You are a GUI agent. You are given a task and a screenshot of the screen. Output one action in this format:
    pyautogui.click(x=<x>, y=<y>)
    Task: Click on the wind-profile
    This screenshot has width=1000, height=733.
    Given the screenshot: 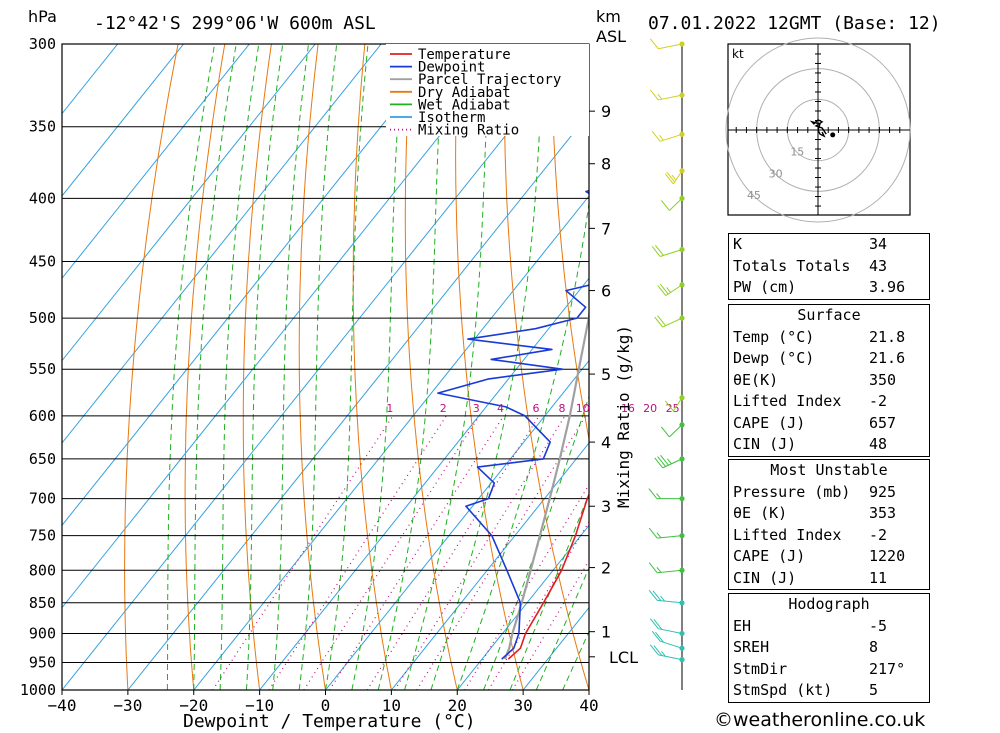 What is the action you would take?
    pyautogui.click(x=666, y=364)
    